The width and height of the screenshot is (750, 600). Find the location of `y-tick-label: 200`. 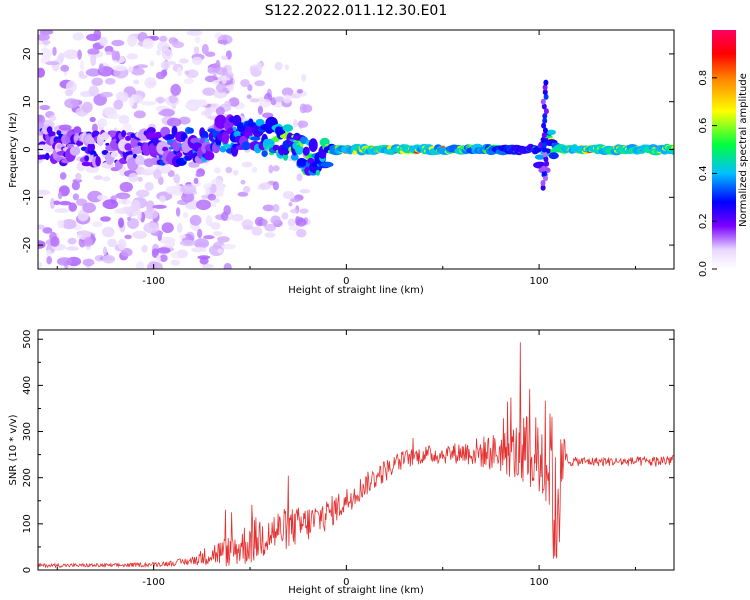

y-tick-label: 200 is located at coordinates (27, 477).